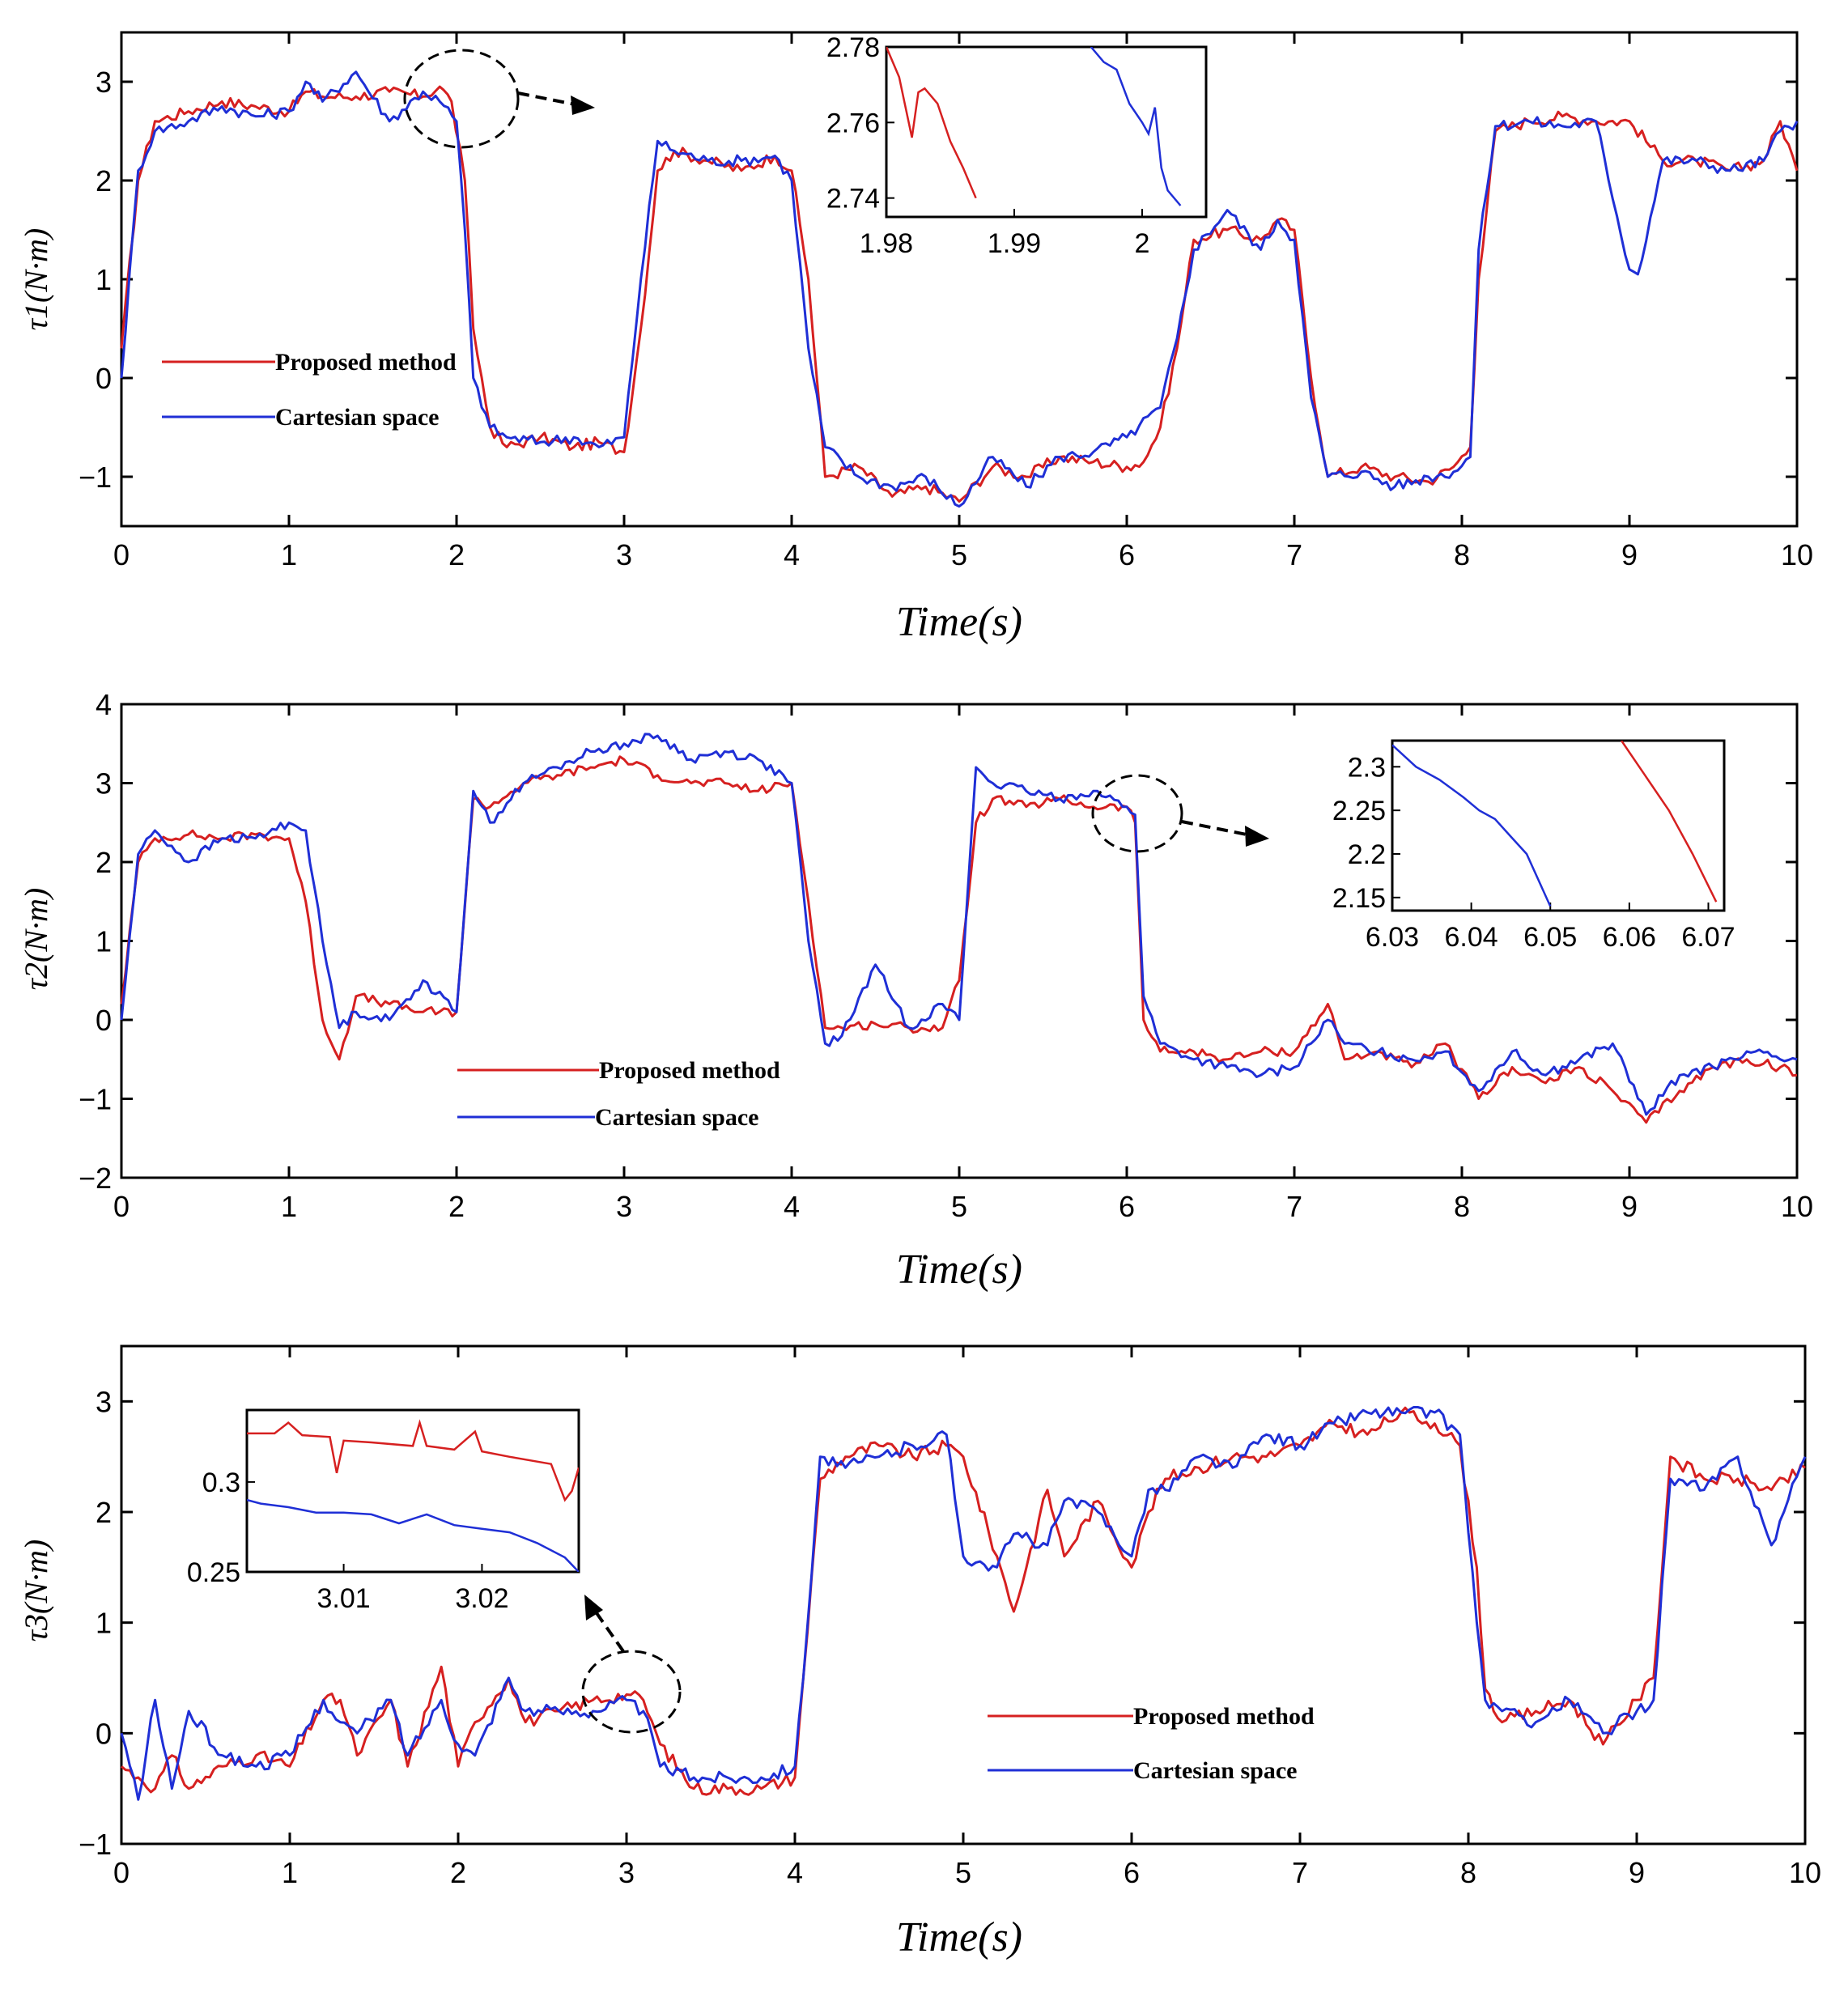 Image resolution: width=1848 pixels, height=1992 pixels. I want to click on inset-chart: 3.01 3.02 0.3 0.25, so click(384, 1511).